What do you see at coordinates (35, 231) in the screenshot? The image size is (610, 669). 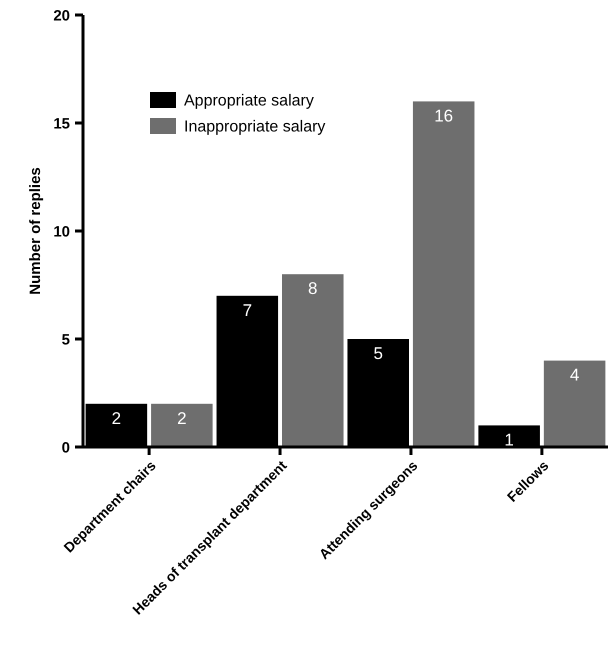 I see `y-axis-title: Number of replies` at bounding box center [35, 231].